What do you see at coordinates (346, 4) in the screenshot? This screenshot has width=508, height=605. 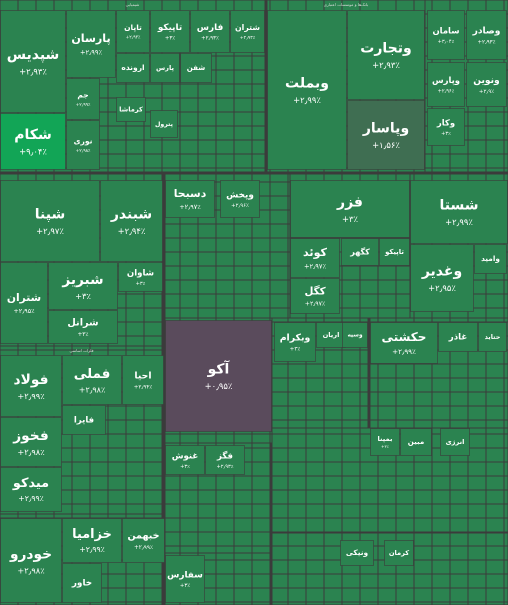 I see `sector-title: بانک‌ها و موسسات اعتباری` at bounding box center [346, 4].